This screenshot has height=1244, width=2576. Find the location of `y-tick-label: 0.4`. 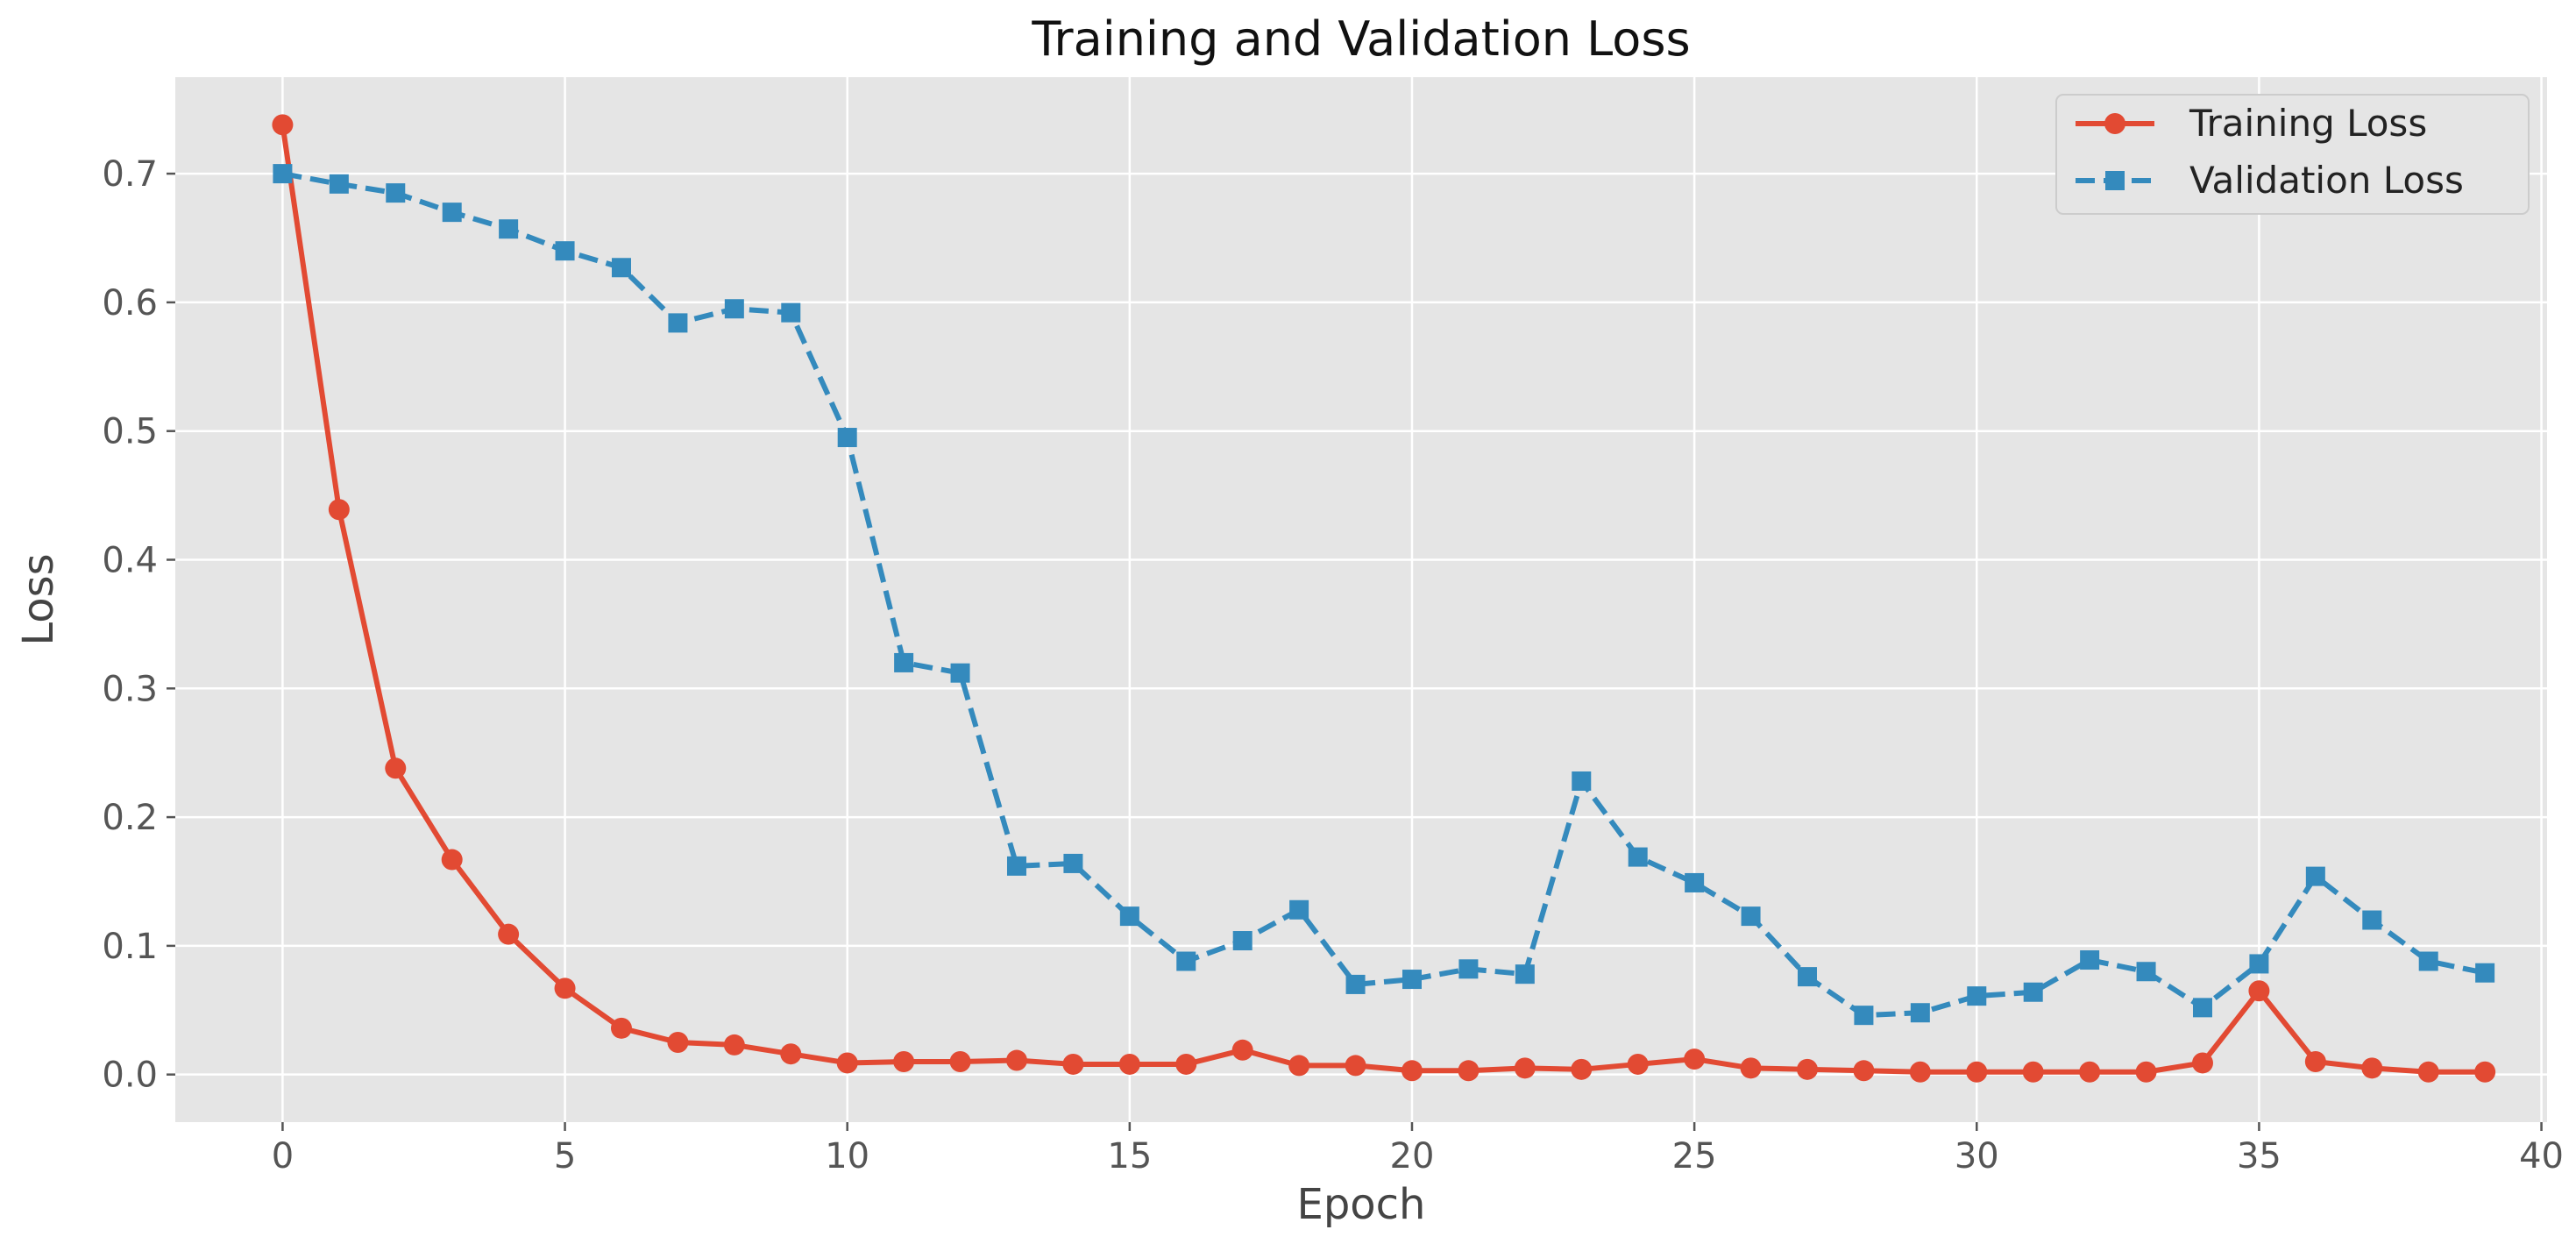

y-tick-label: 0.4 is located at coordinates (130, 560).